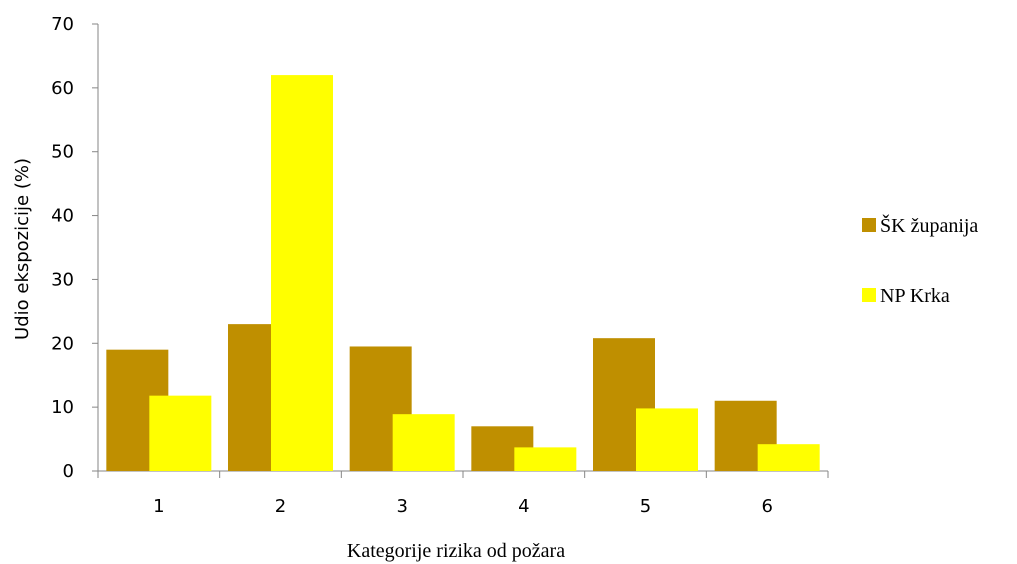 The height and width of the screenshot is (564, 1017). I want to click on x-tick-label: 5, so click(645, 506).